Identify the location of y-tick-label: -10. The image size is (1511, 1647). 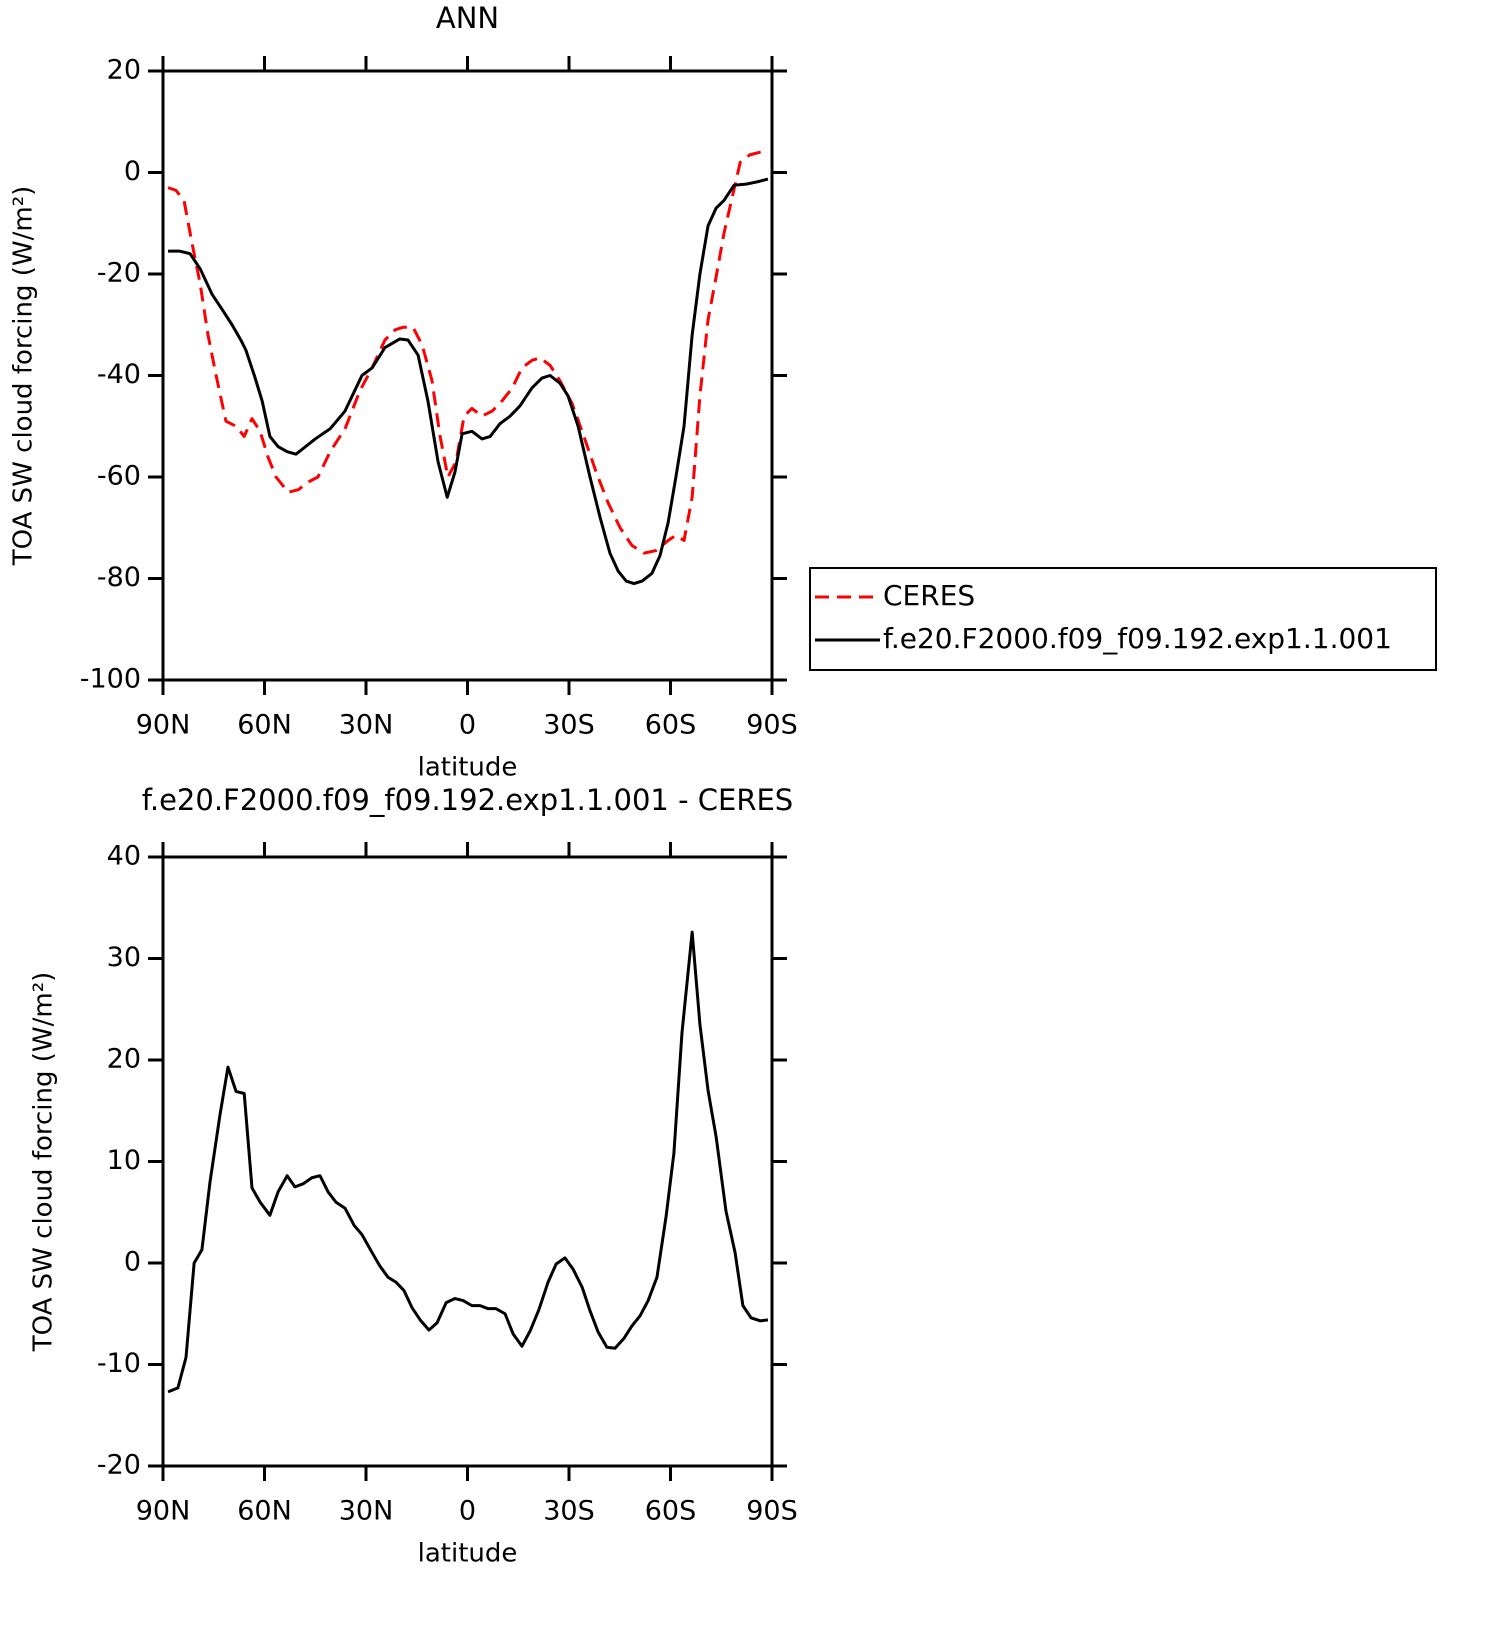
(119, 1363).